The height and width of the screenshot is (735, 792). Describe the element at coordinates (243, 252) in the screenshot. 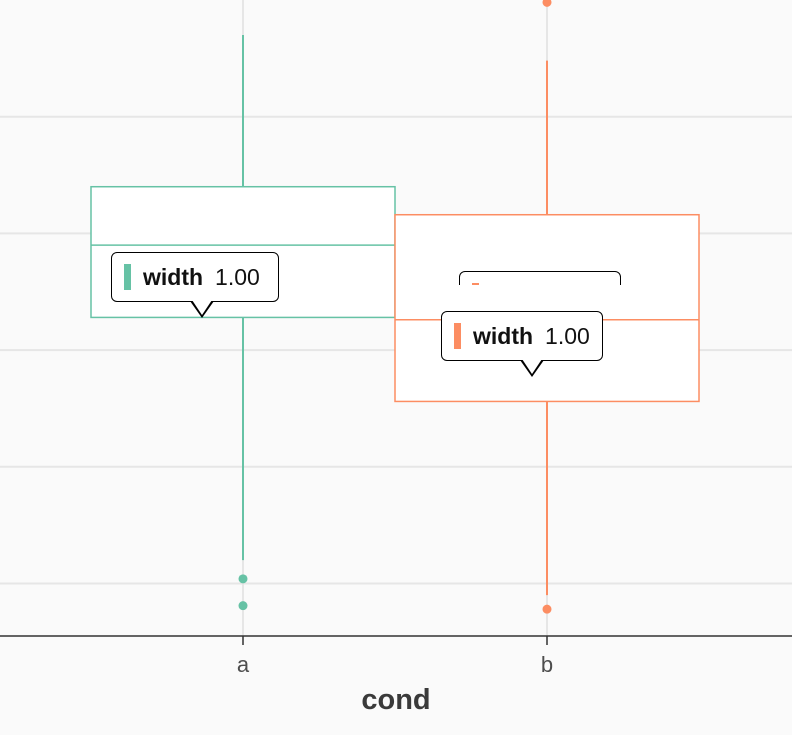

I see `box-iqr-a` at that location.